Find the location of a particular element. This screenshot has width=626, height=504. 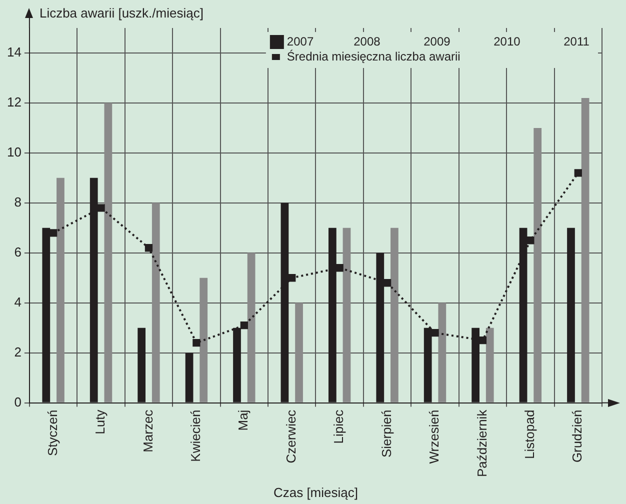

x-tick-label: Grudzień is located at coordinates (577, 436).